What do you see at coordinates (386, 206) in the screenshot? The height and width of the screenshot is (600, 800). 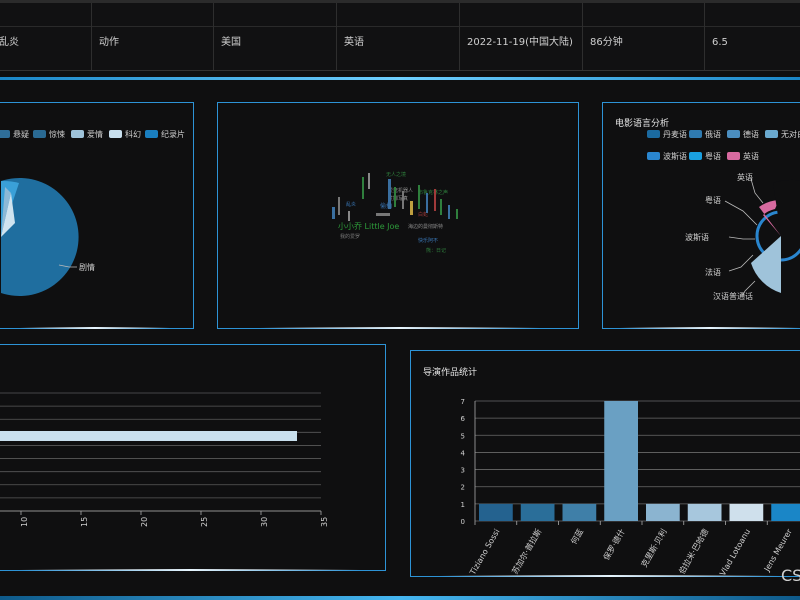 I see `cloud-word: 偷拍` at bounding box center [386, 206].